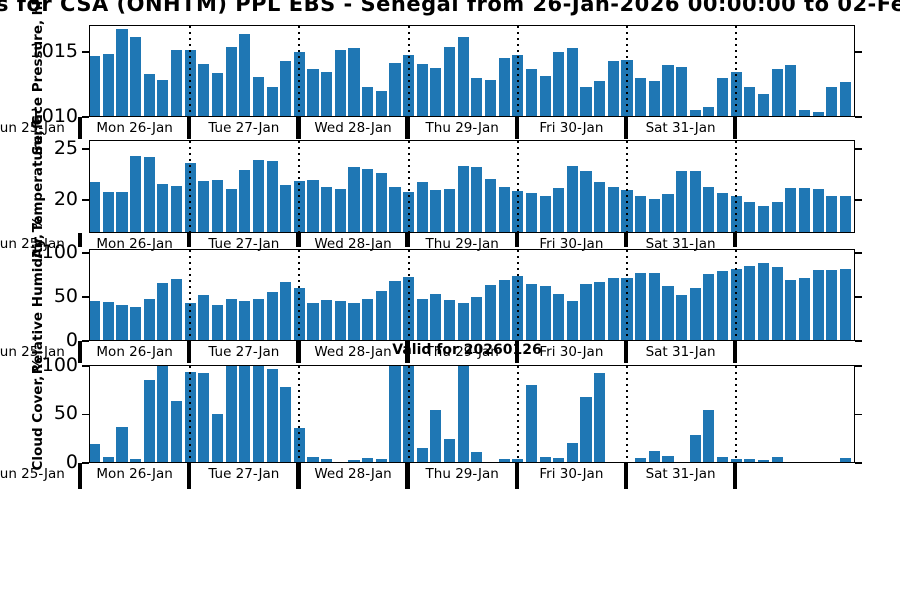 This screenshot has height=600, width=900. Describe the element at coordinates (38, 414) in the screenshot. I see `y-axis-label: Cloud Cover, %` at that location.